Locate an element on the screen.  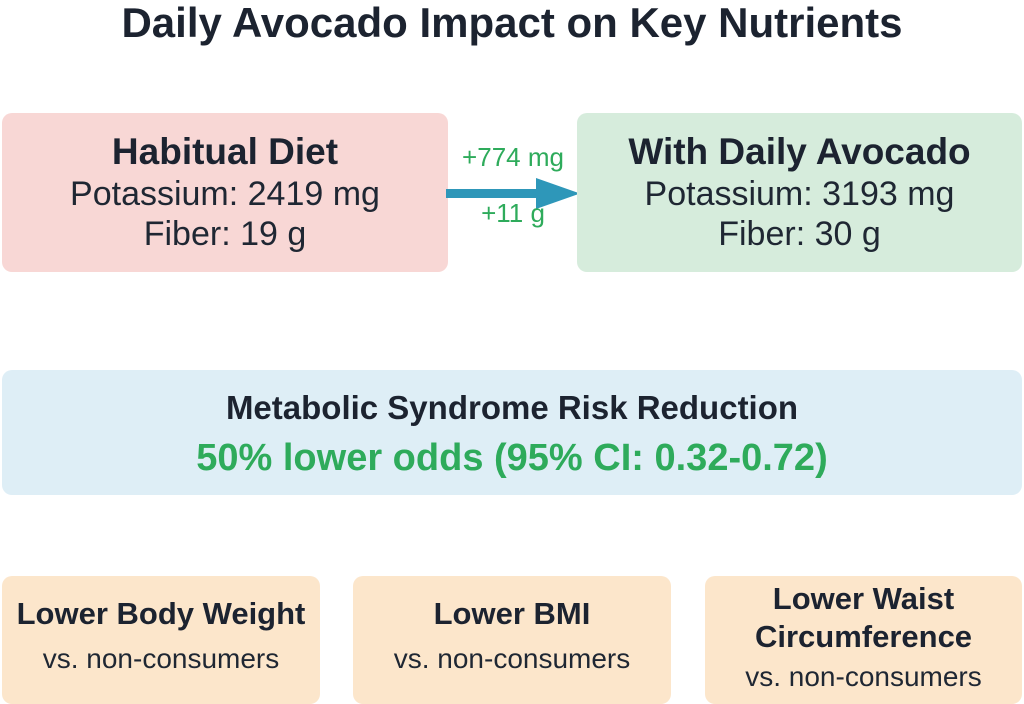
risk-reduction-value: 50% lower odds (95% CI: 0.32-0.72) is located at coordinates (512, 458).